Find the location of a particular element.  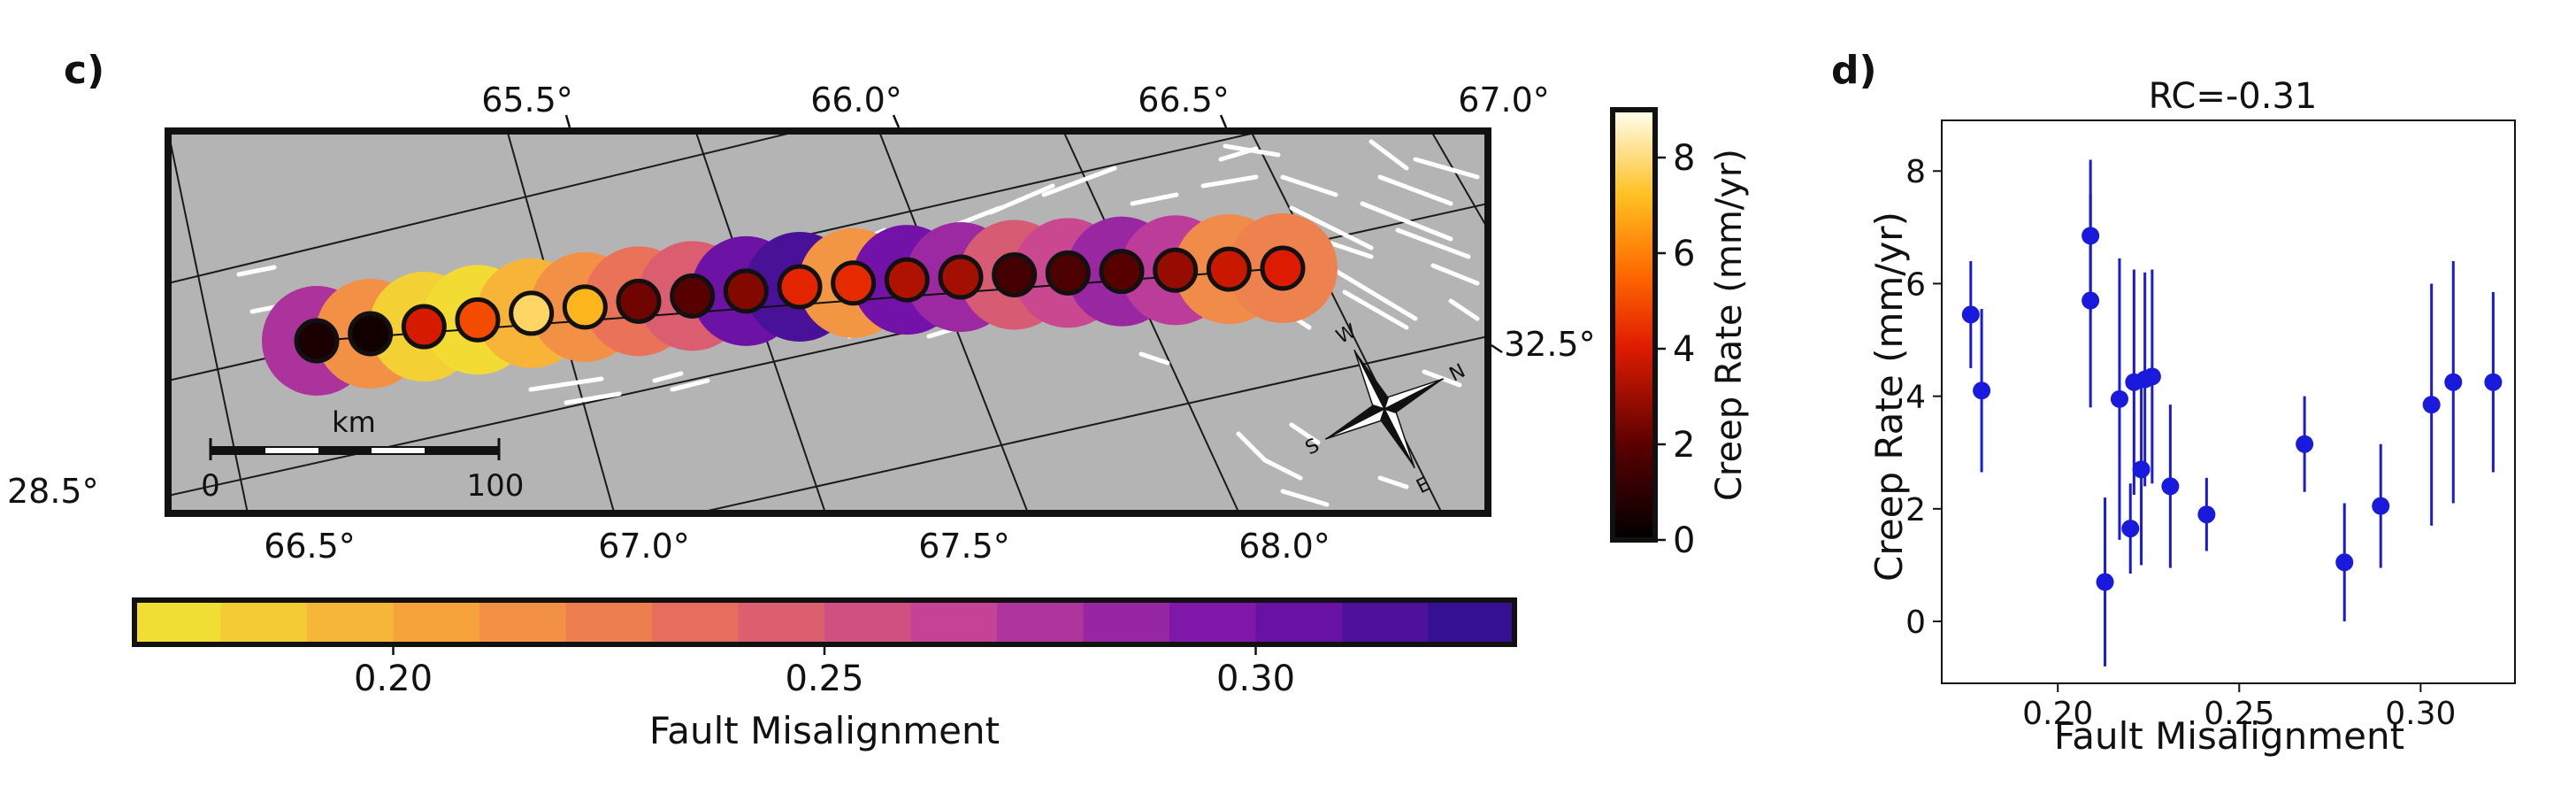

bottom-lon-tick-2: 67.0° is located at coordinates (644, 547).